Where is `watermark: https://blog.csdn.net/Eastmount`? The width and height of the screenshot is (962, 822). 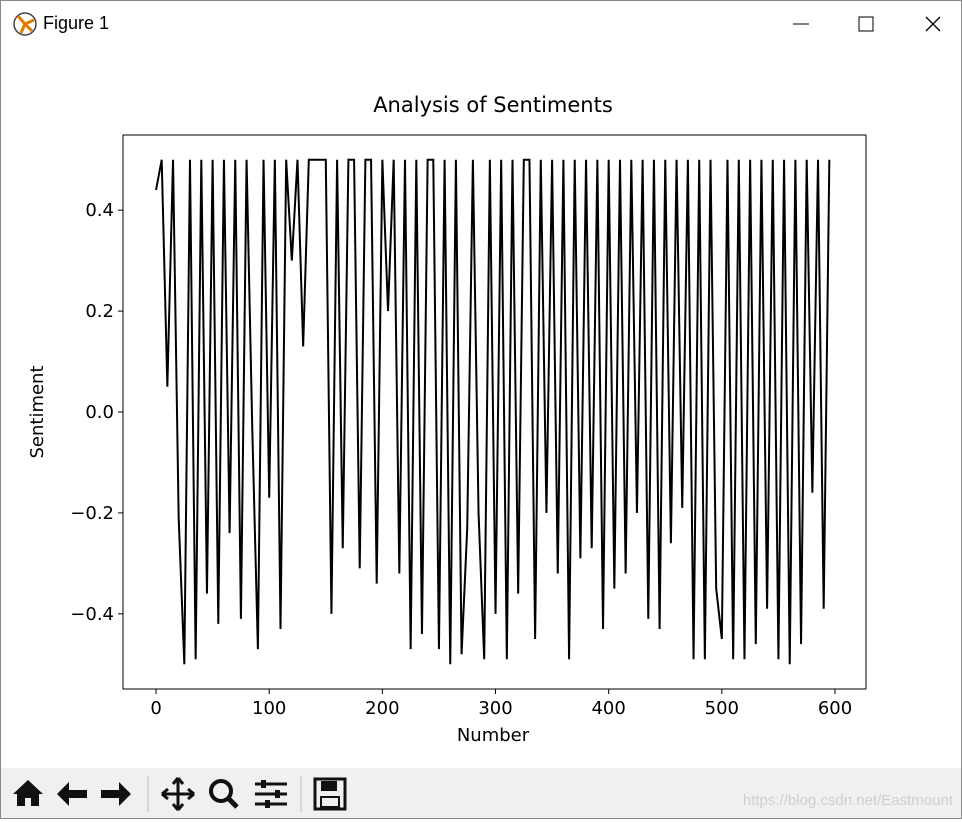
watermark: https://blog.csdn.net/Eastmount is located at coordinates (847, 800).